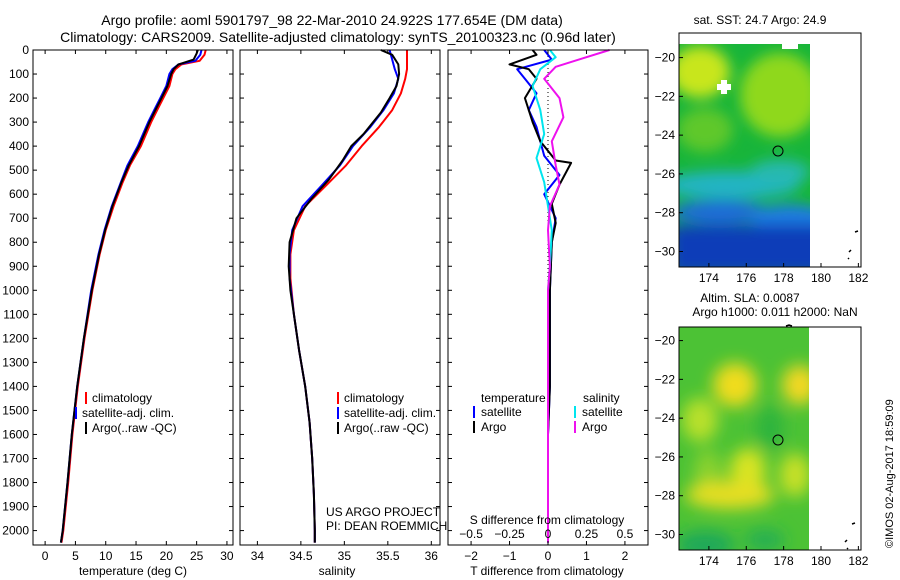 The image size is (900, 580). What do you see at coordinates (19, 74) in the screenshot?
I see `y-tick-label: 100` at bounding box center [19, 74].